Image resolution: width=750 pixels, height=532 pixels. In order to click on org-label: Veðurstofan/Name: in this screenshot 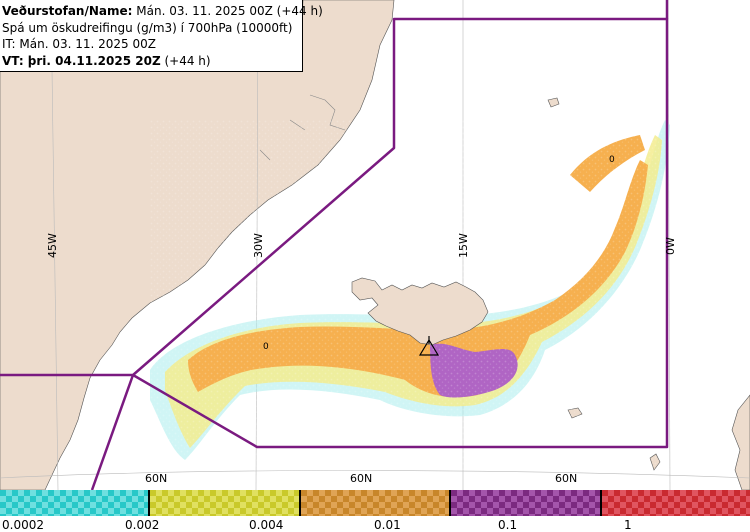, I will do `click(67, 11)`.